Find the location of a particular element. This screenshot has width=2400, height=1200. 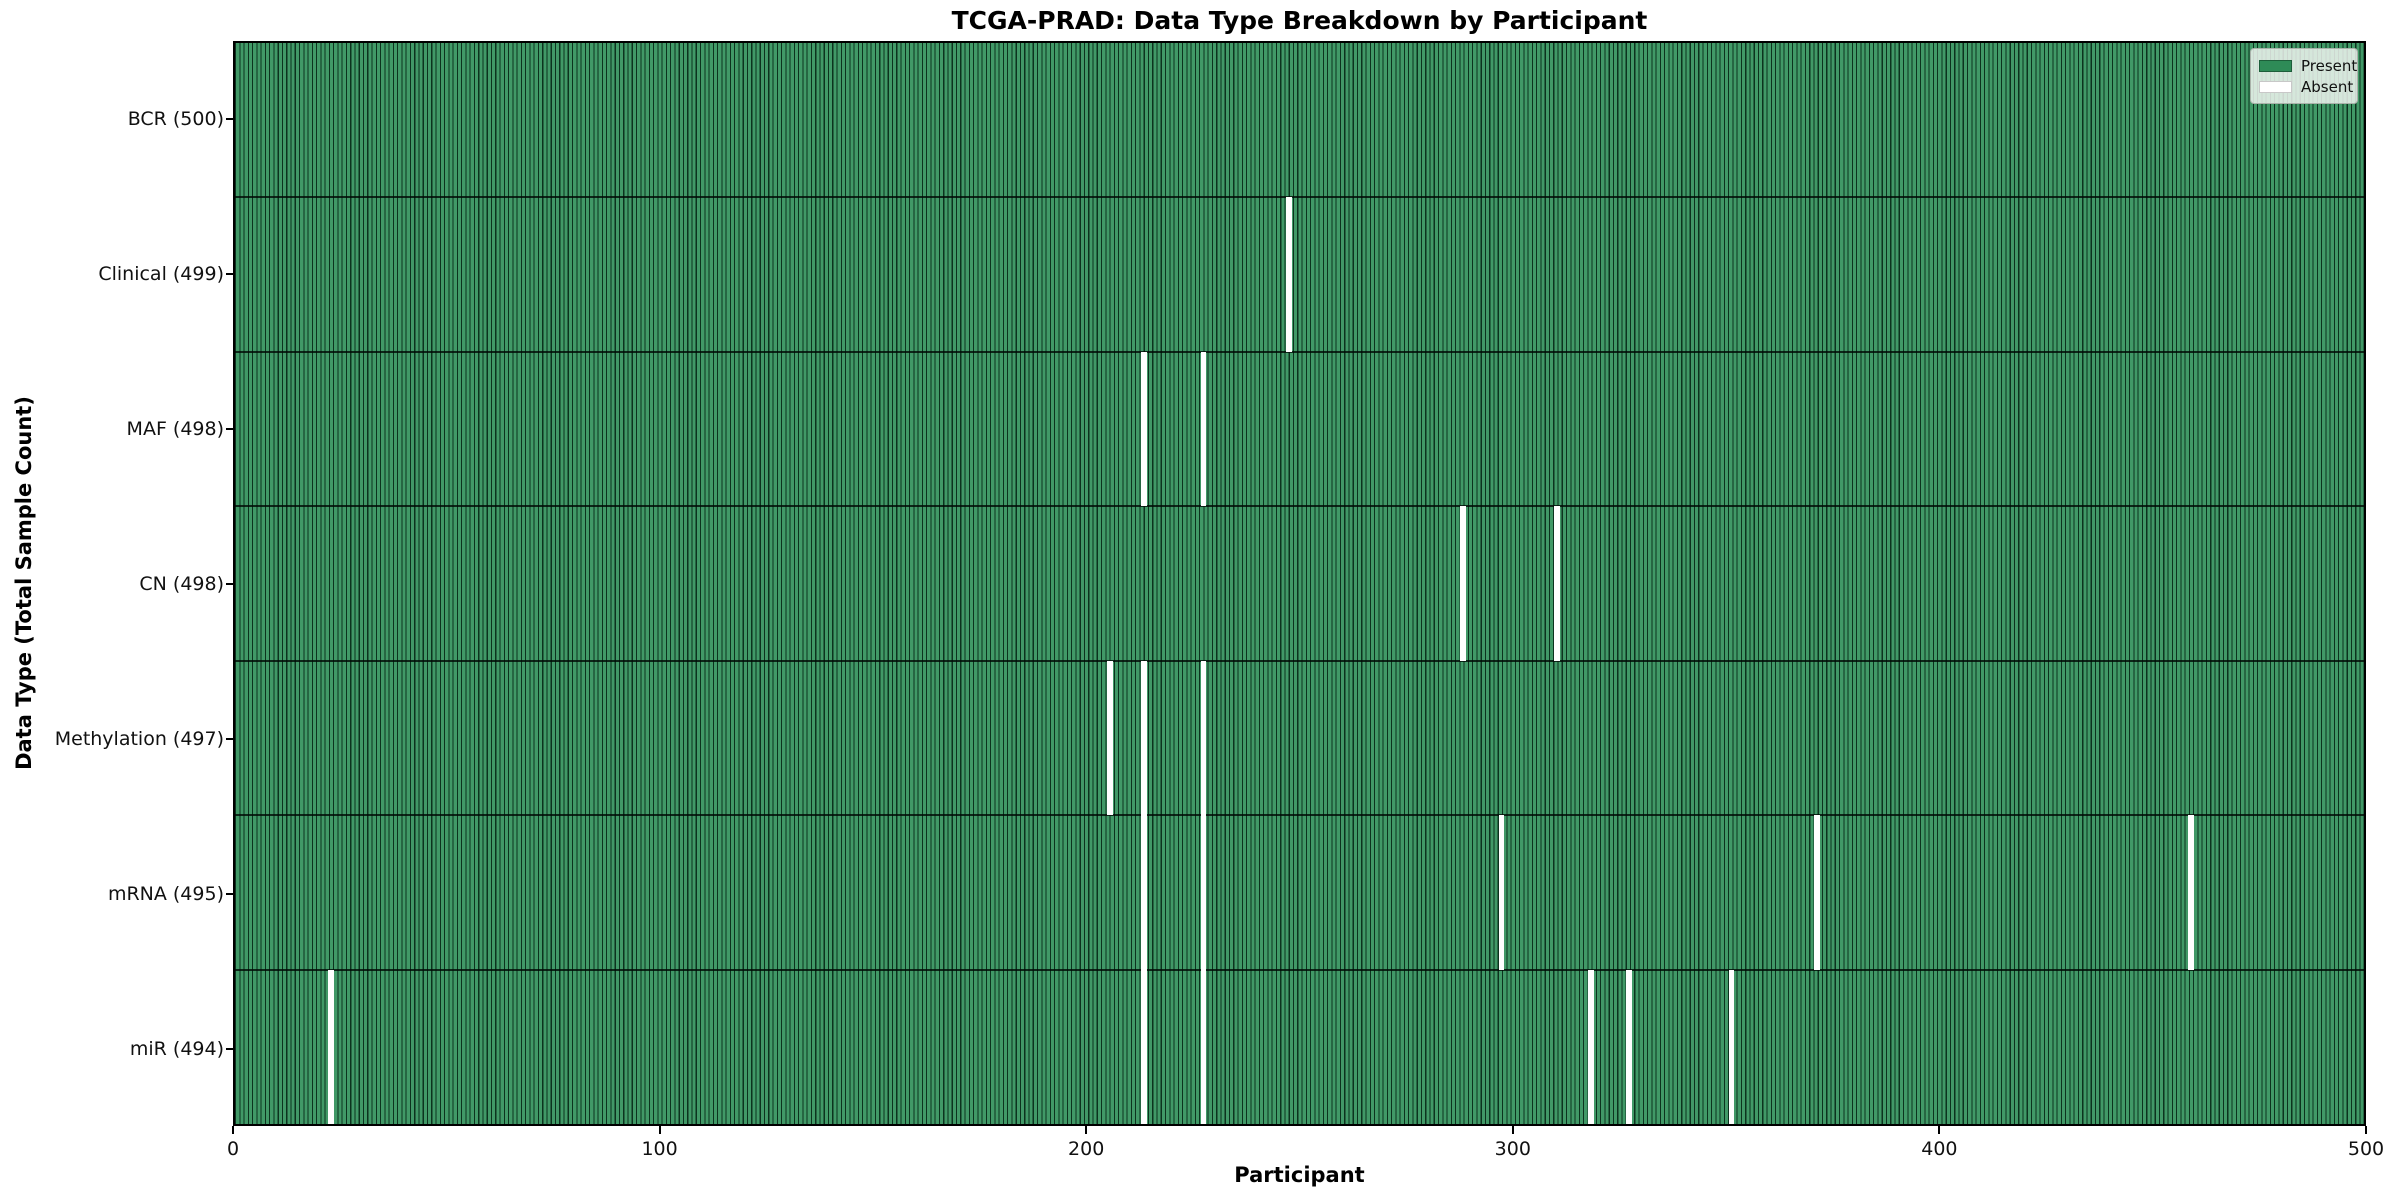

x-tick-label-300: 300 is located at coordinates (1512, 1149).